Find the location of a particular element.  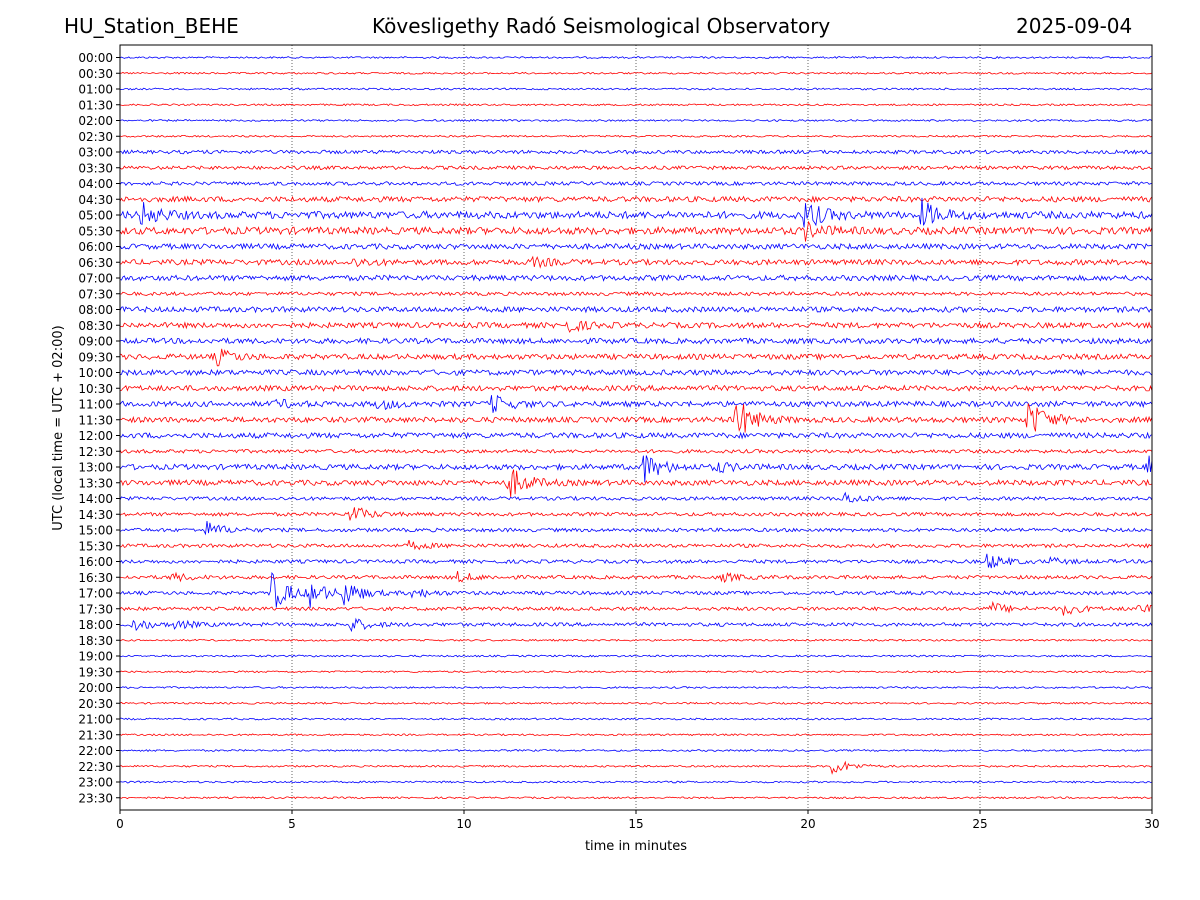

y-tick-label: 16:30 is located at coordinates (95, 578).